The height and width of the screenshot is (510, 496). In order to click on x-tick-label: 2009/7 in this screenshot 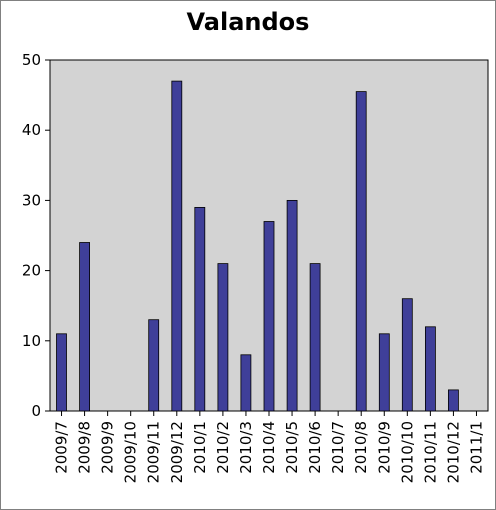, I will do `click(62, 447)`.